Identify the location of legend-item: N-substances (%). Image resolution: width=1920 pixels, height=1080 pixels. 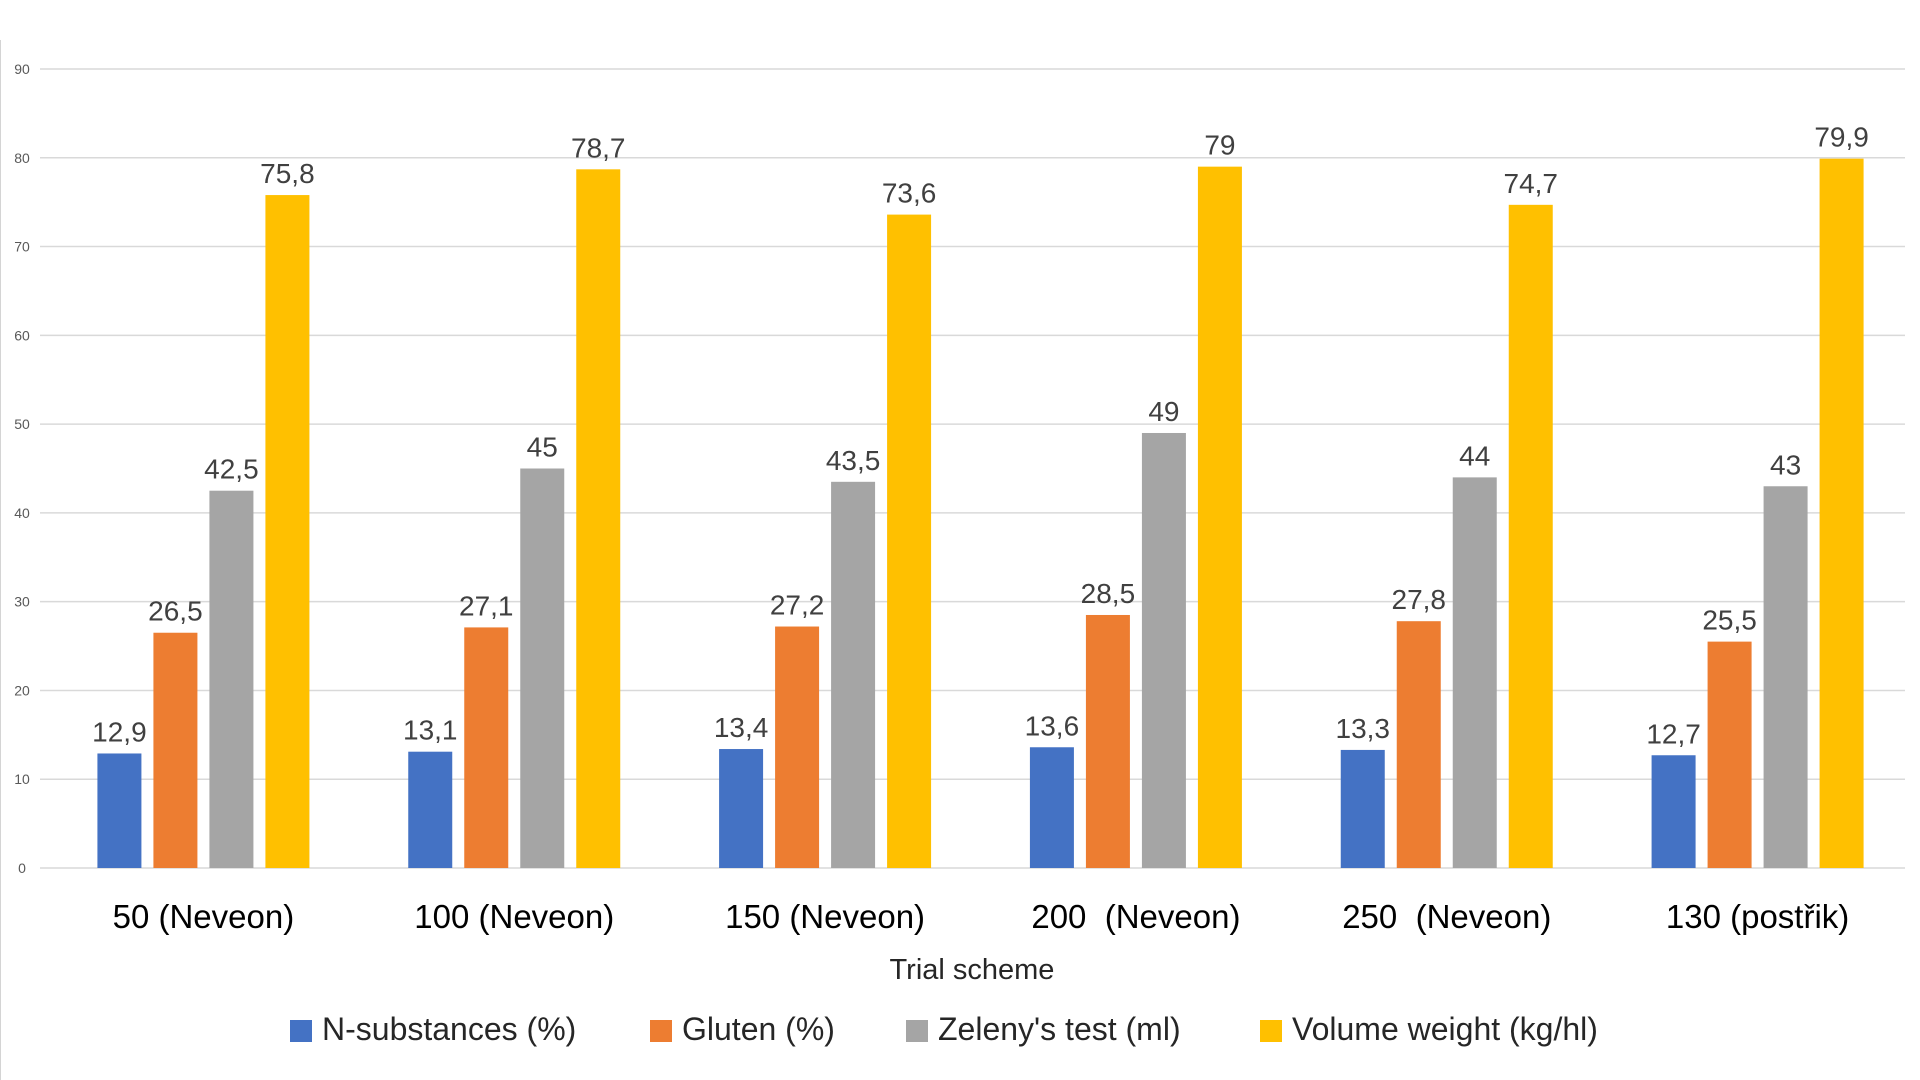
(433, 1029).